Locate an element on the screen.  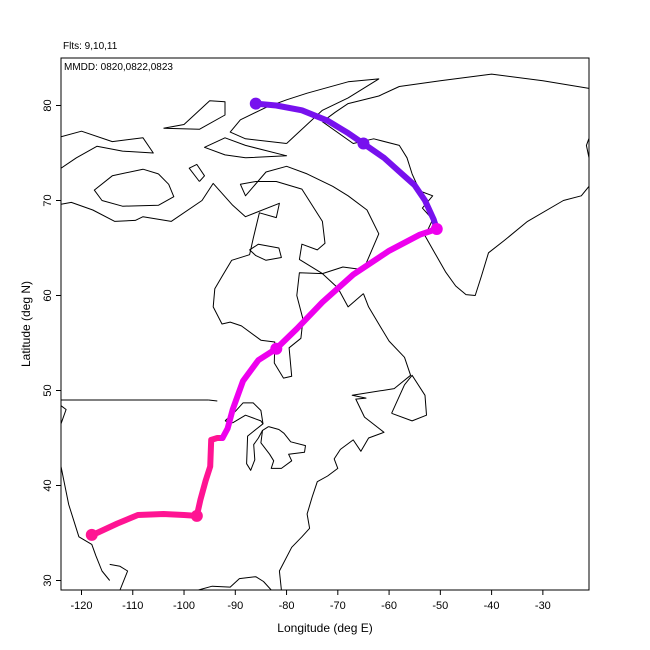
dates-label: MMDD: 0820,0822,0823 is located at coordinates (118, 67).